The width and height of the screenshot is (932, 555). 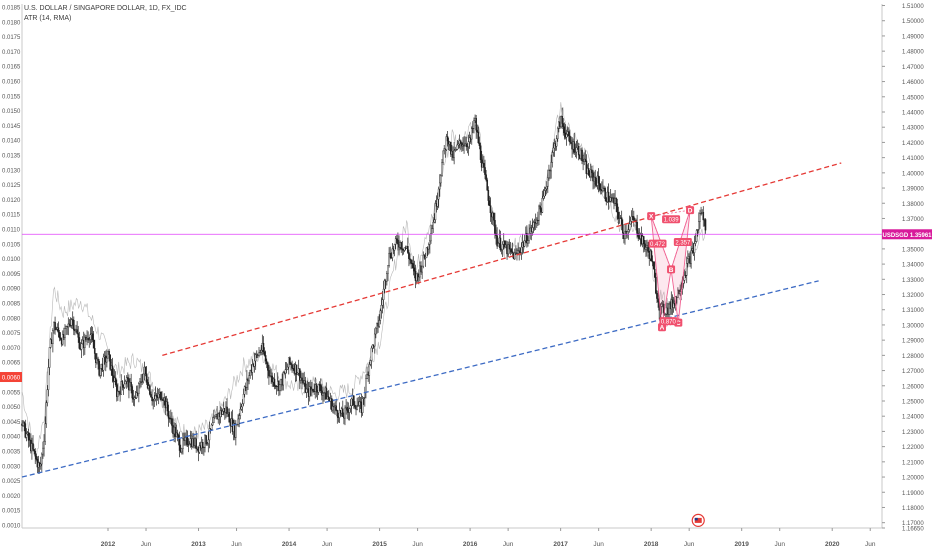 What do you see at coordinates (11, 97) in the screenshot?
I see `atr-tick-label: 0.0155` at bounding box center [11, 97].